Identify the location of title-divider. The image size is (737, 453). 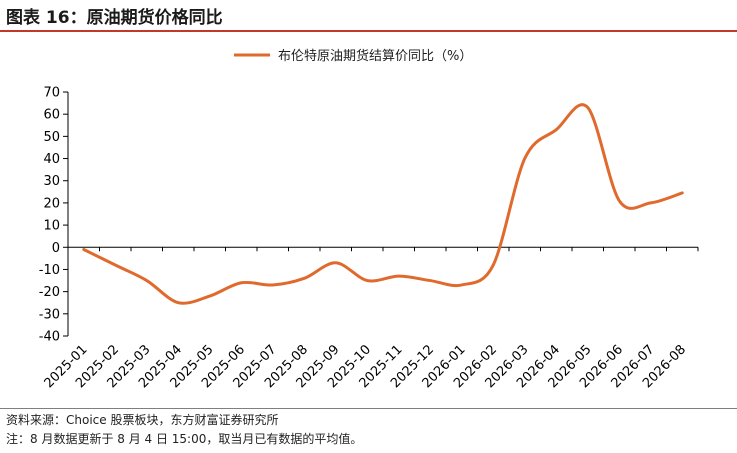
(368, 31).